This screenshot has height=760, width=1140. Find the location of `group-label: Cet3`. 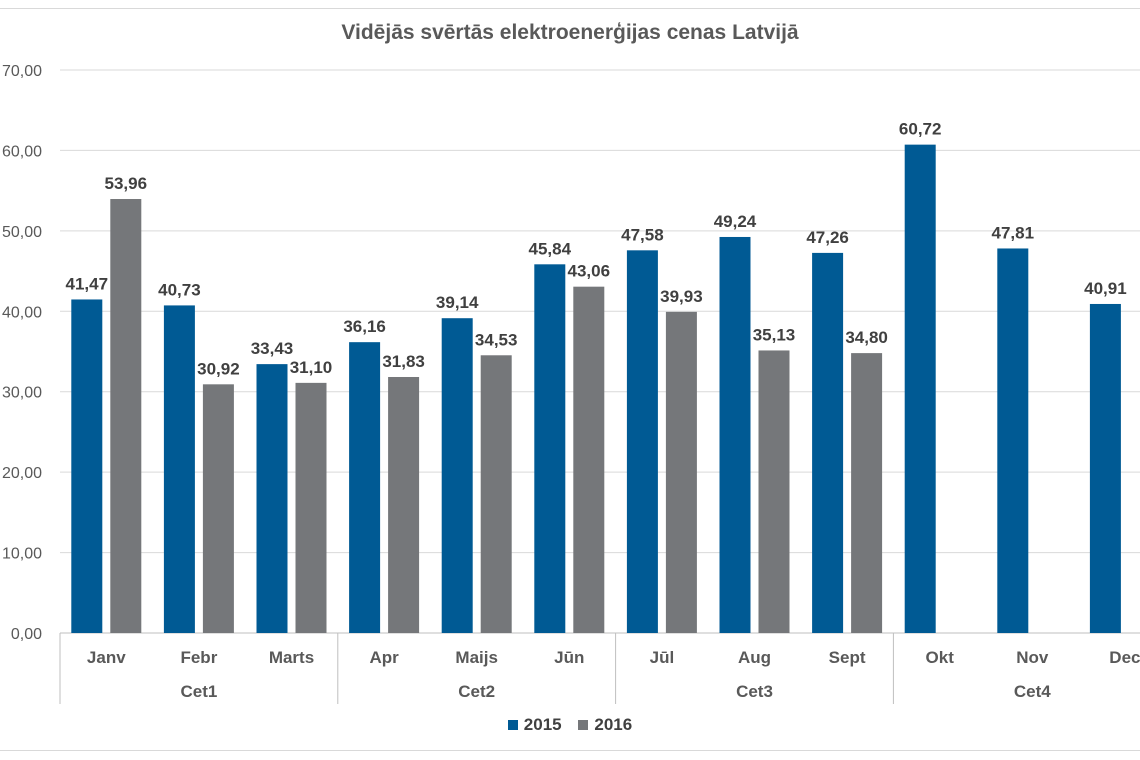

group-label: Cet3 is located at coordinates (754, 691).